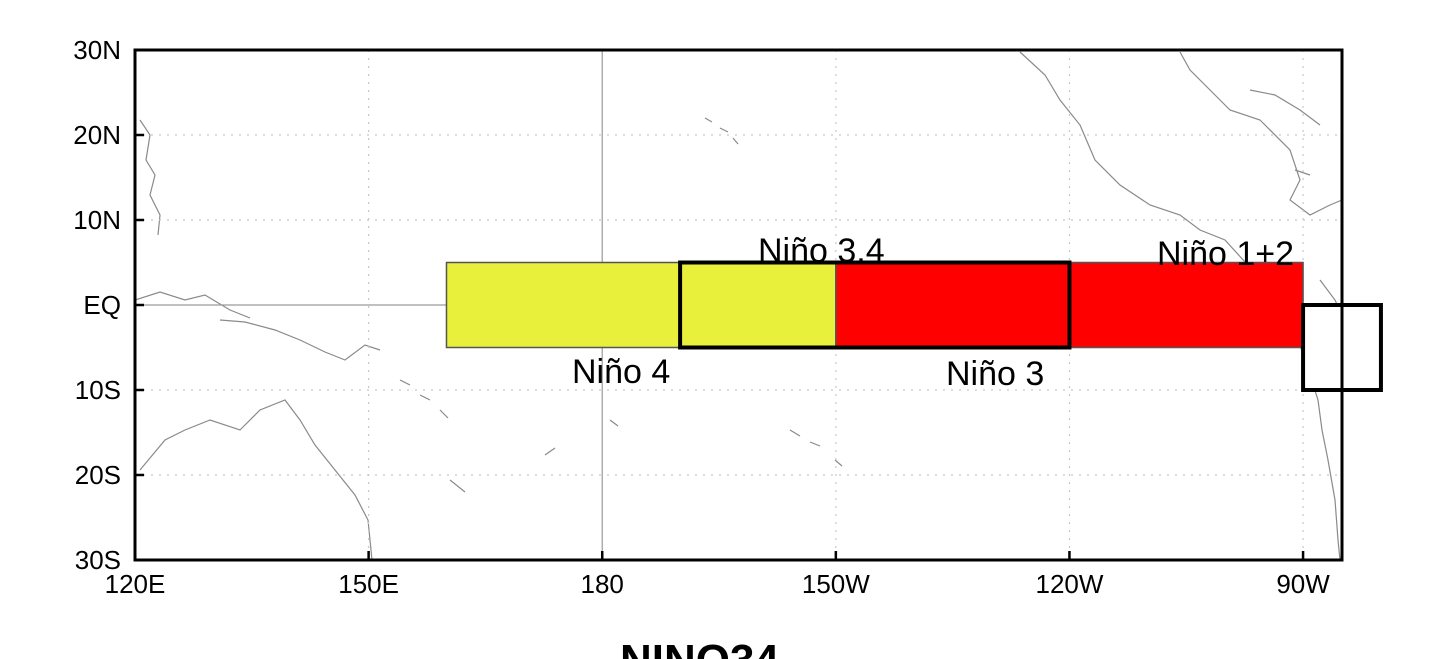 This screenshot has height=659, width=1440. What do you see at coordinates (602, 584) in the screenshot?
I see `x-tick-label-2: 180` at bounding box center [602, 584].